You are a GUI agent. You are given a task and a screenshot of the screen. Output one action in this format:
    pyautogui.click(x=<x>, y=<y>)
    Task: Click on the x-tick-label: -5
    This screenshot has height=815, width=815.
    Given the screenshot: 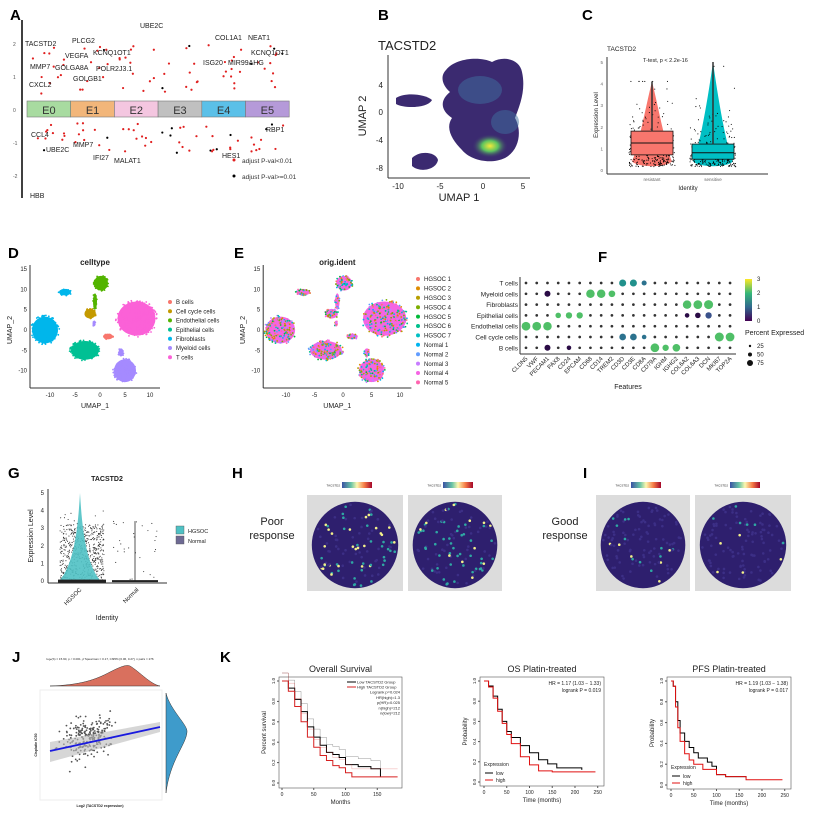 What is the action you would take?
    pyautogui.click(x=440, y=186)
    